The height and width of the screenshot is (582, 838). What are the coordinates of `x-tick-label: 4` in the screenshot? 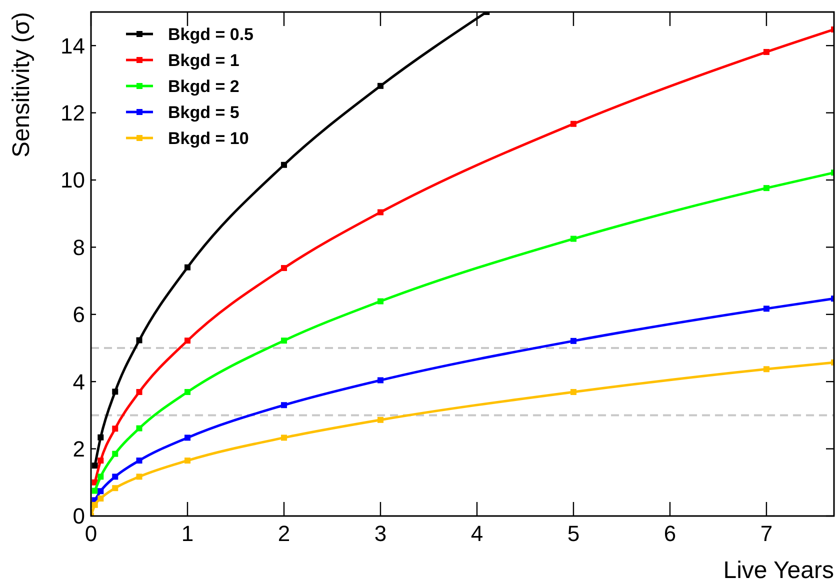 It's located at (477, 533).